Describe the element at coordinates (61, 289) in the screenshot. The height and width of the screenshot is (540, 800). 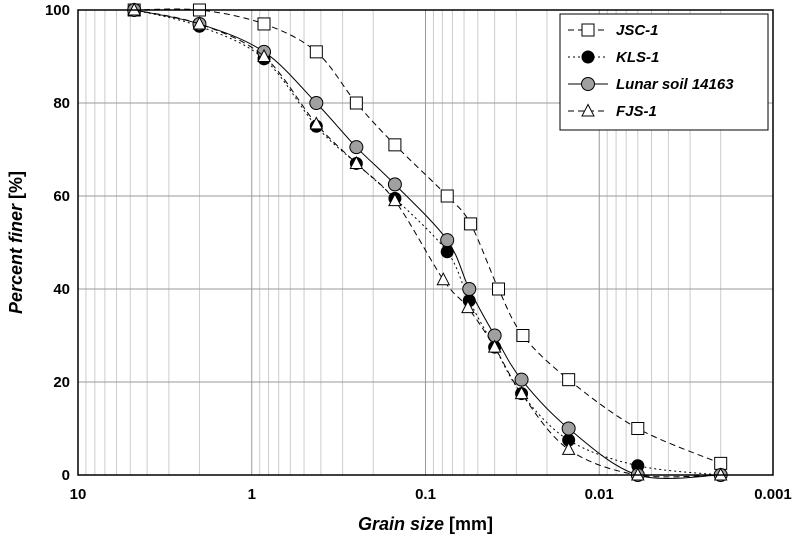
I see `y-tick-label: 40` at that location.